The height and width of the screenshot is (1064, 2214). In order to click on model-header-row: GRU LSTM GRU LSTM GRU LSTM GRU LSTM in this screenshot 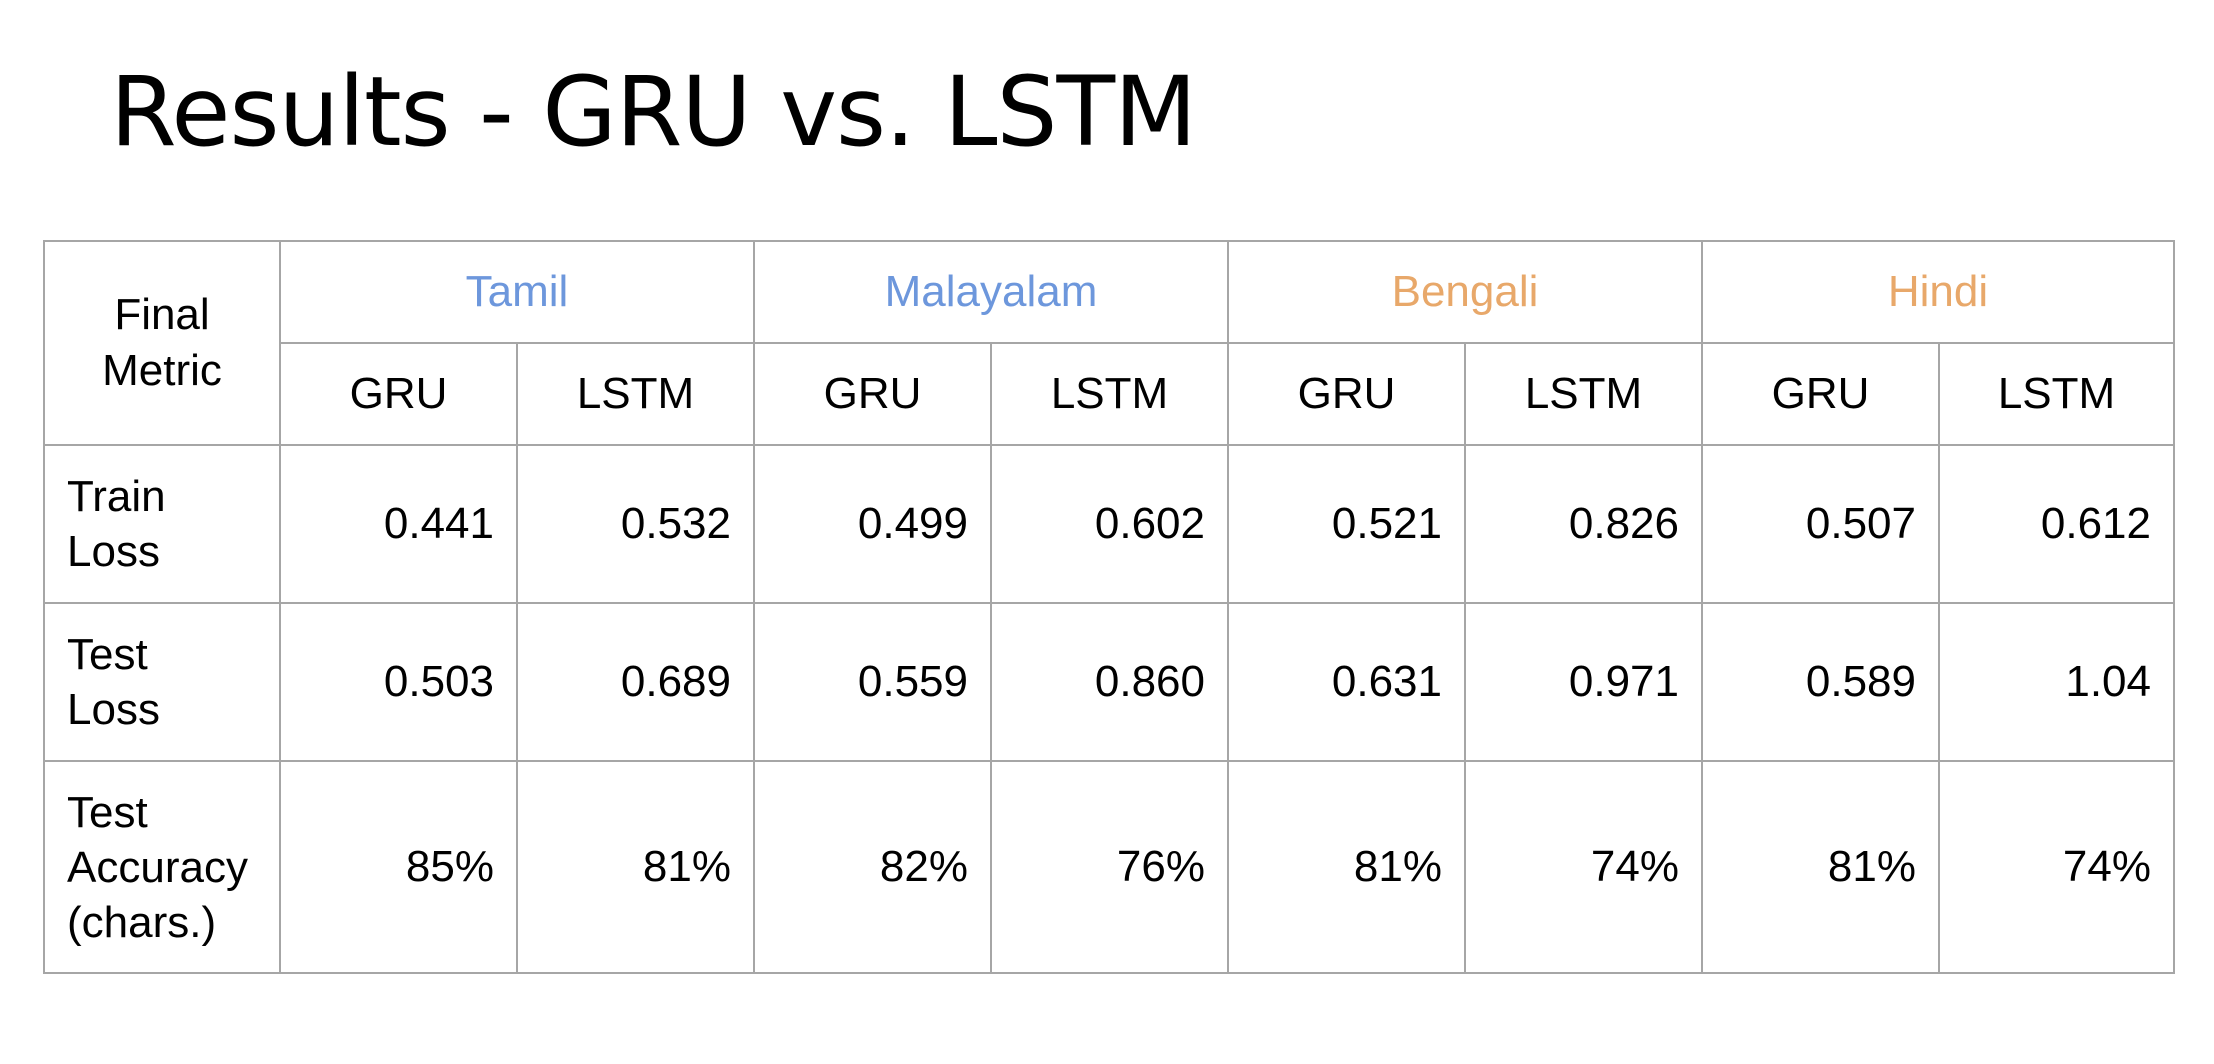, I will do `click(1109, 394)`.